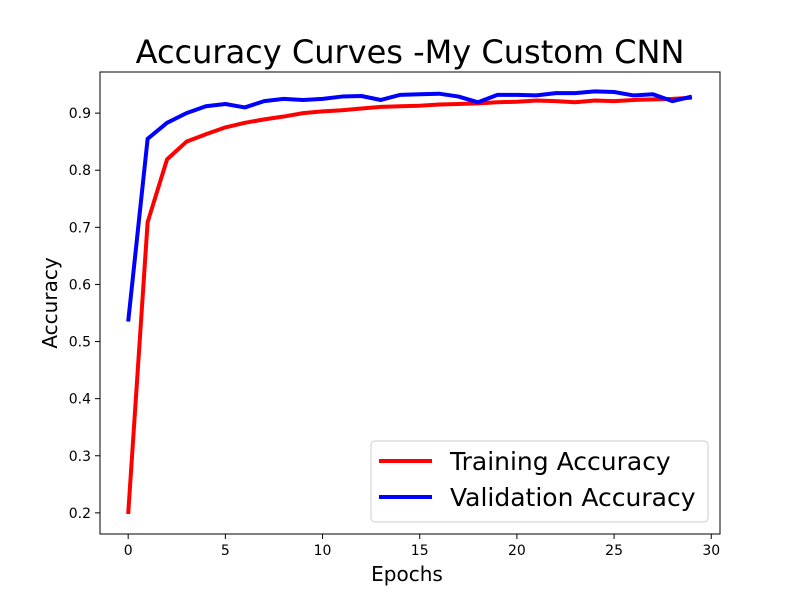 This screenshot has width=800, height=600. What do you see at coordinates (517, 551) in the screenshot?
I see `x-tick-label: 20` at bounding box center [517, 551].